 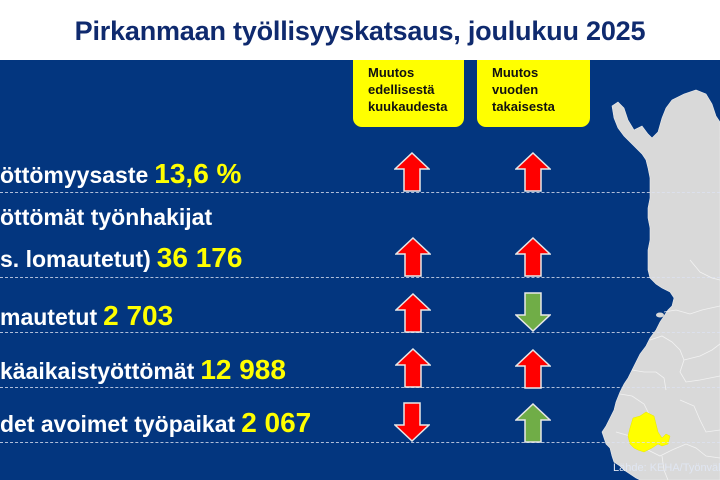 I want to click on metric-label: mautetut, so click(x=49, y=317).